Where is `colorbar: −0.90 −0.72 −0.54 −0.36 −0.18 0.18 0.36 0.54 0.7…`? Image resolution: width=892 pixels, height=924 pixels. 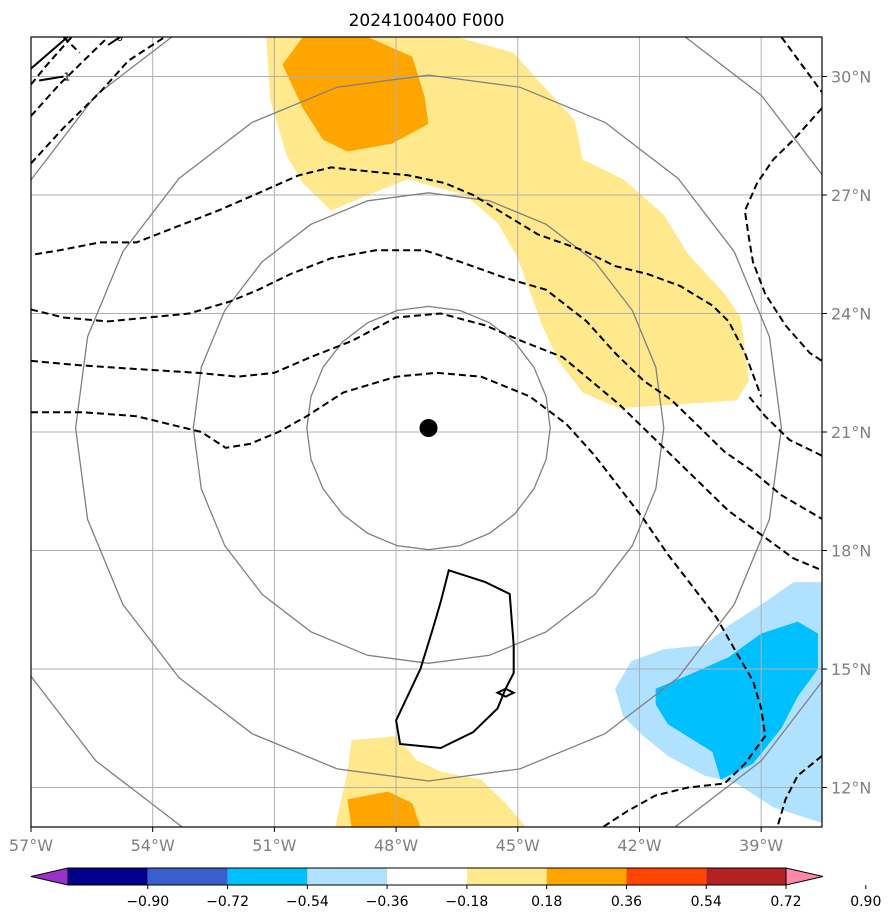
colorbar: −0.90 −0.72 −0.54 −0.36 −0.18 0.18 0.36 0.54 0.7… is located at coordinates (455, 888).